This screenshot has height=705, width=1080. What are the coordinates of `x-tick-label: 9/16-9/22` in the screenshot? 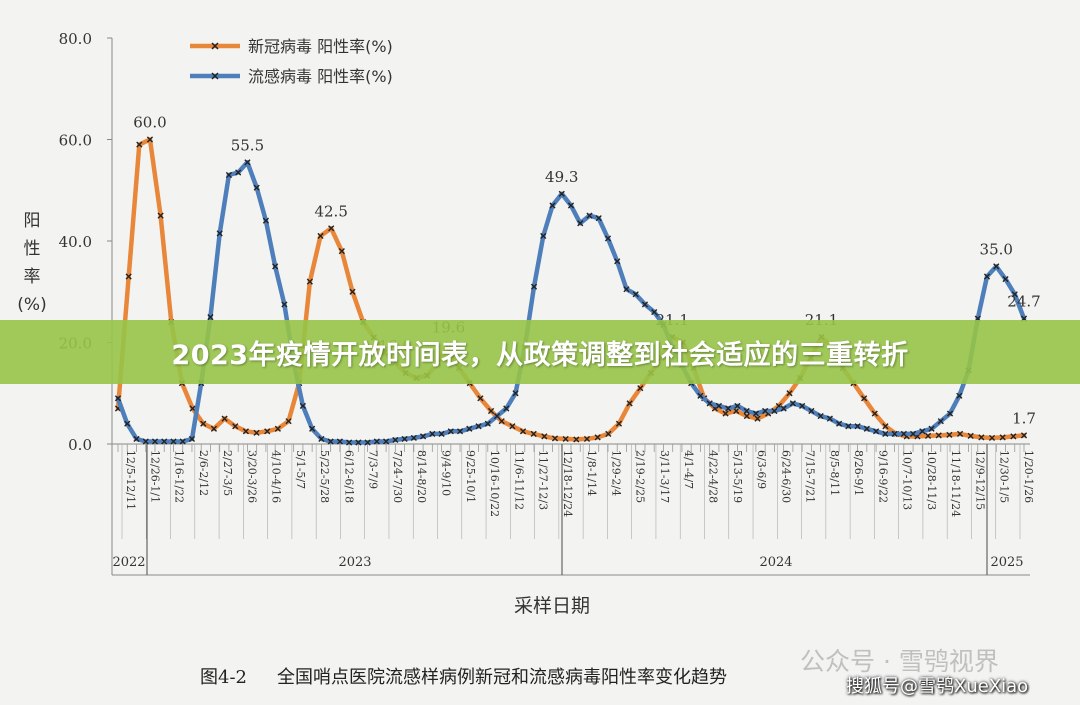 It's located at (882, 476).